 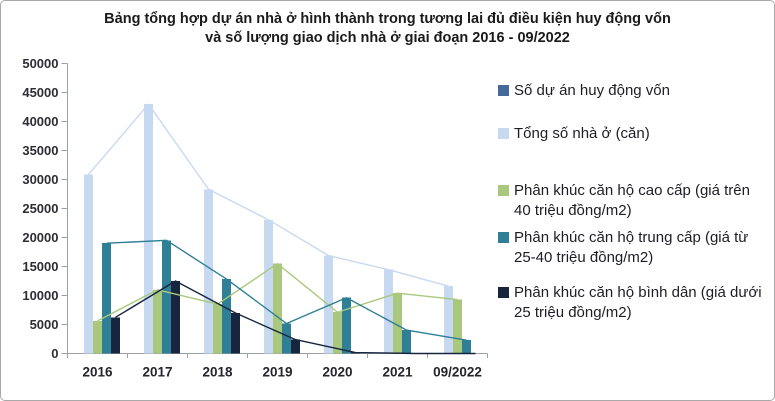 What do you see at coordinates (337, 372) in the screenshot?
I see `x-axis-category-label: 2020` at bounding box center [337, 372].